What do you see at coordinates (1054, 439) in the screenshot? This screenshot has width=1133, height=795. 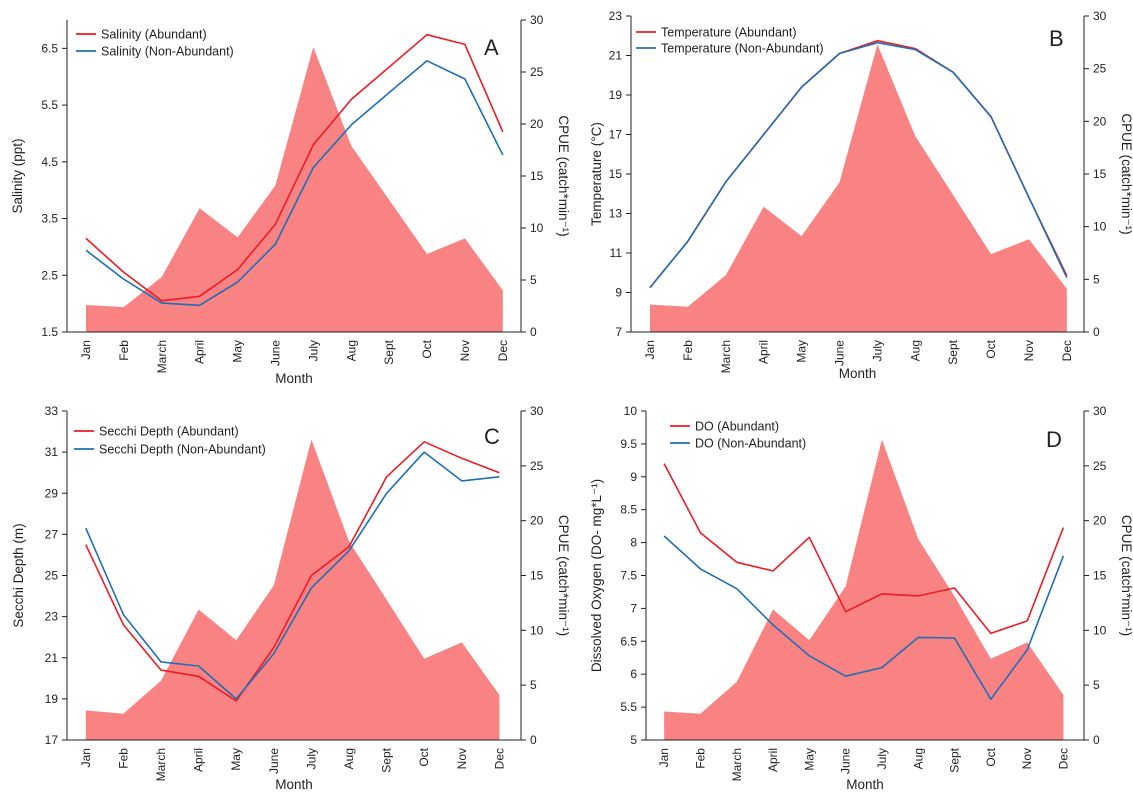 I see `panel-letter: D` at bounding box center [1054, 439].